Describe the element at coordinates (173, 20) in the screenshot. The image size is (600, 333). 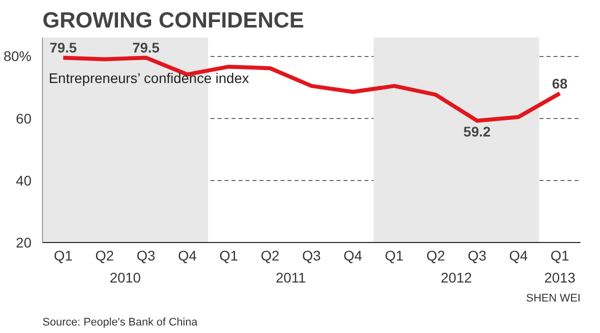
I see `chart-title: GROWING CONFIDENCE` at that location.